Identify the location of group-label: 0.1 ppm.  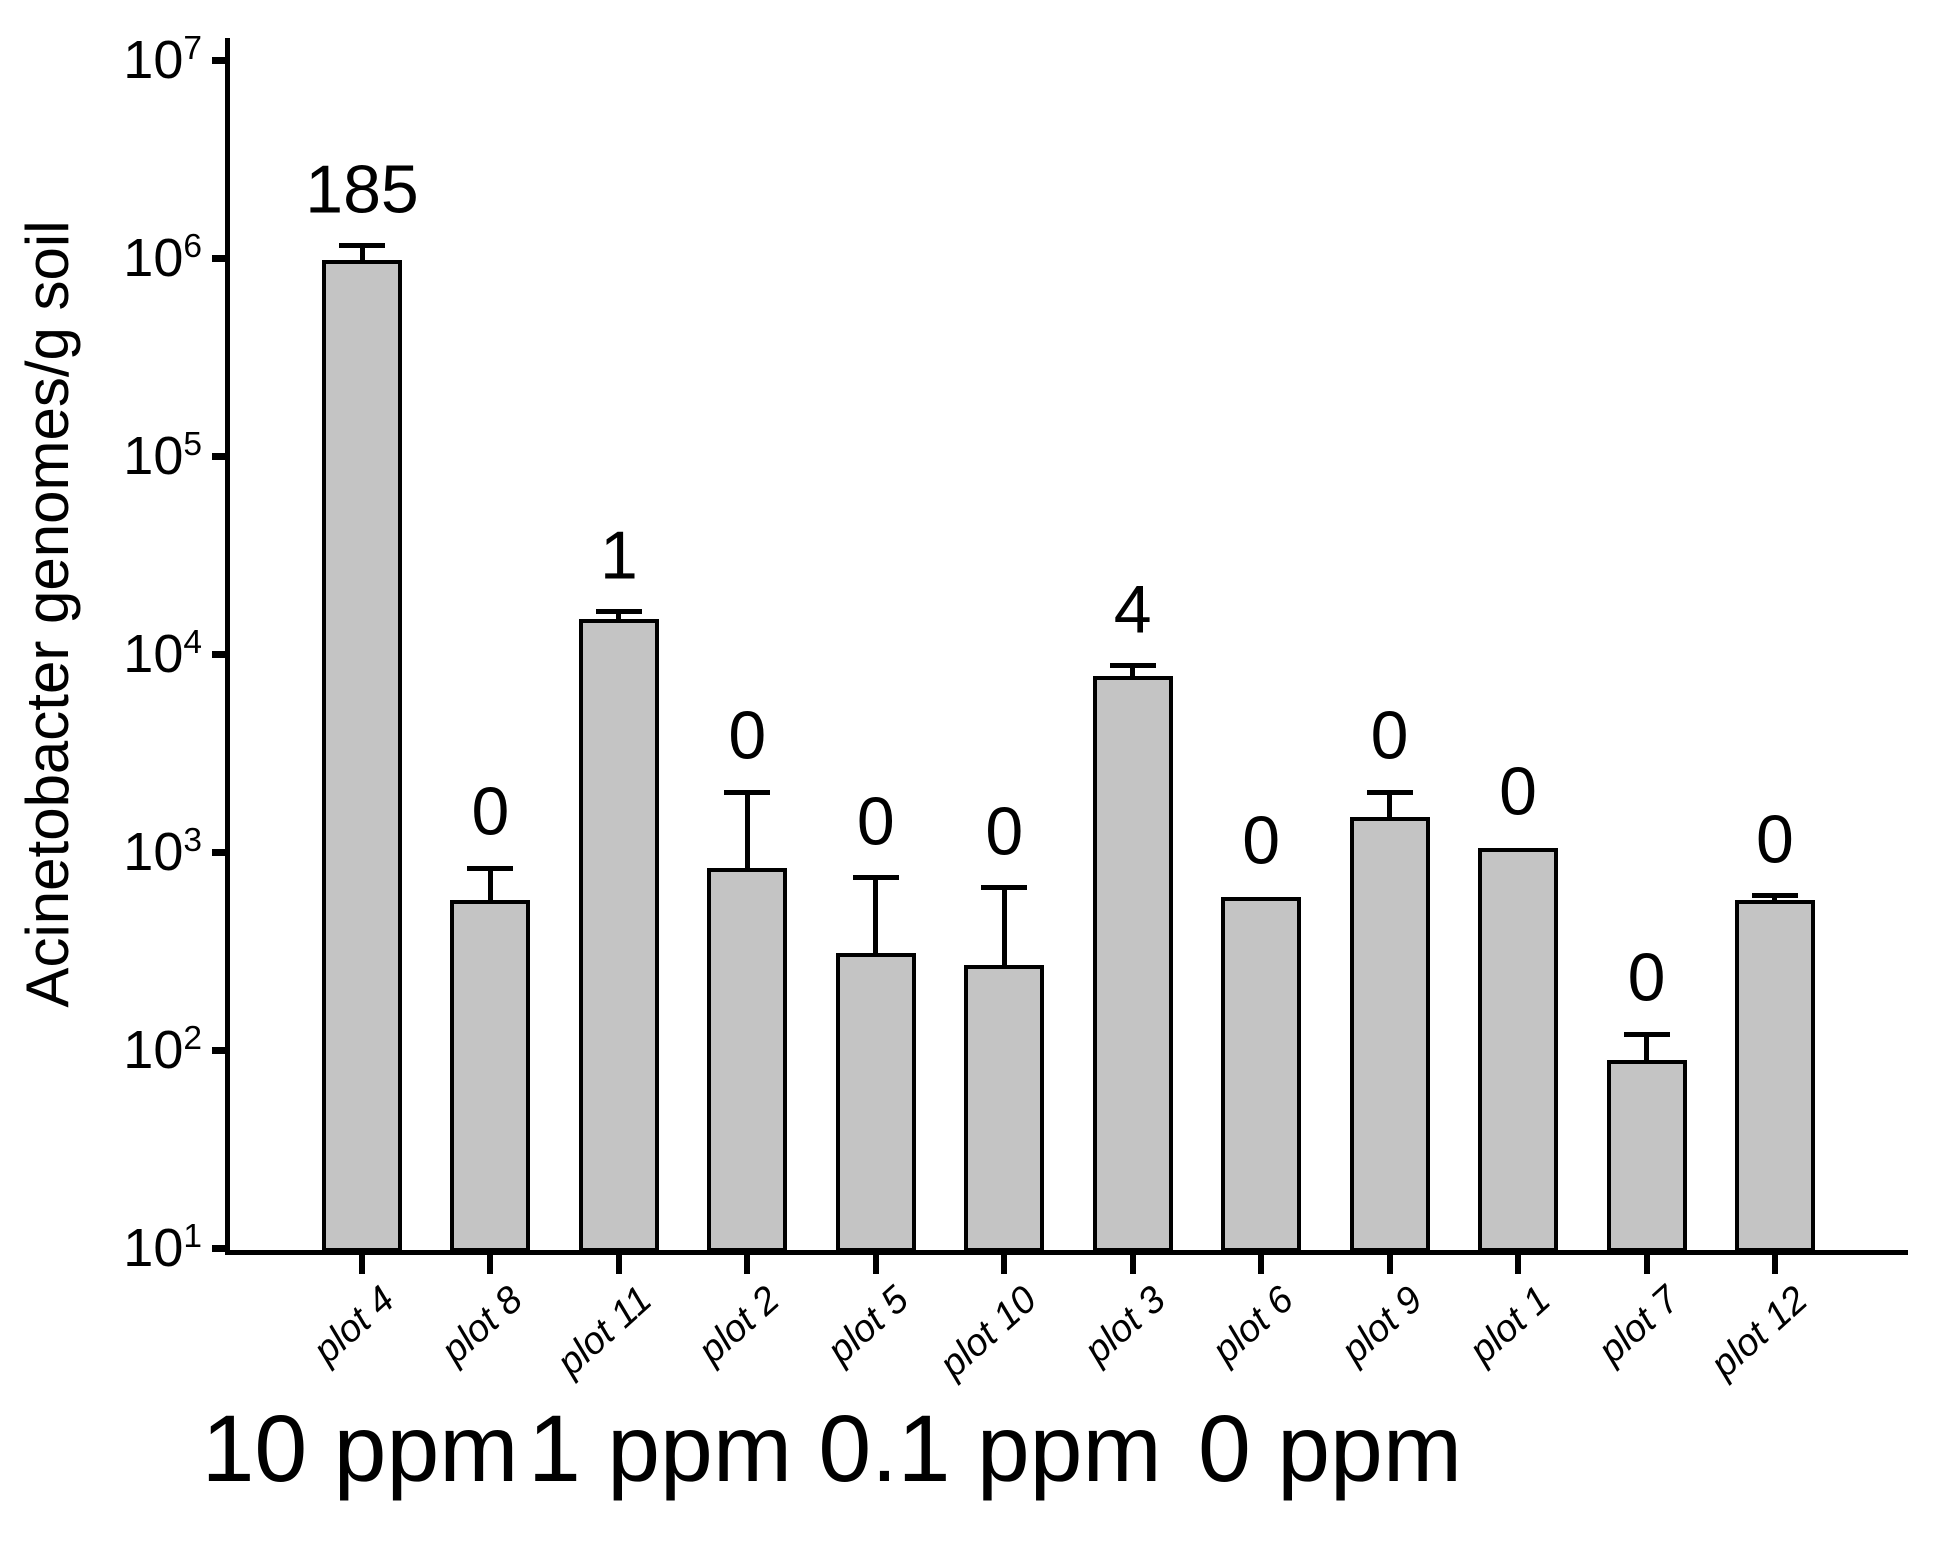
(990, 1449).